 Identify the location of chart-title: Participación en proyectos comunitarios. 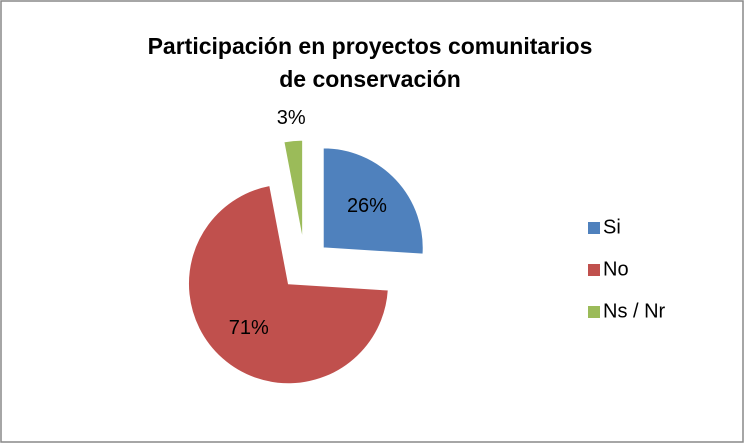
(370, 46).